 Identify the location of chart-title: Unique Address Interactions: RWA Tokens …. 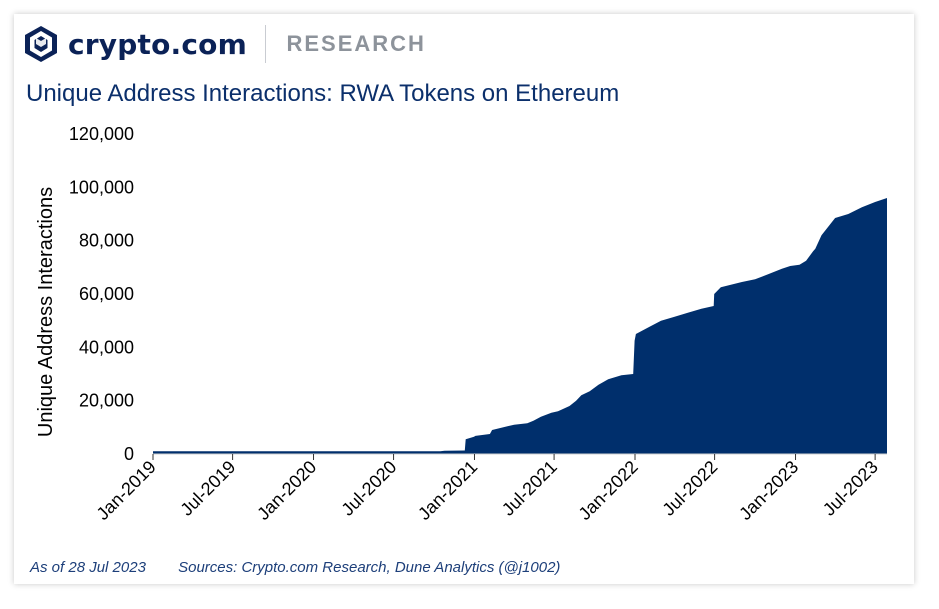
(323, 93).